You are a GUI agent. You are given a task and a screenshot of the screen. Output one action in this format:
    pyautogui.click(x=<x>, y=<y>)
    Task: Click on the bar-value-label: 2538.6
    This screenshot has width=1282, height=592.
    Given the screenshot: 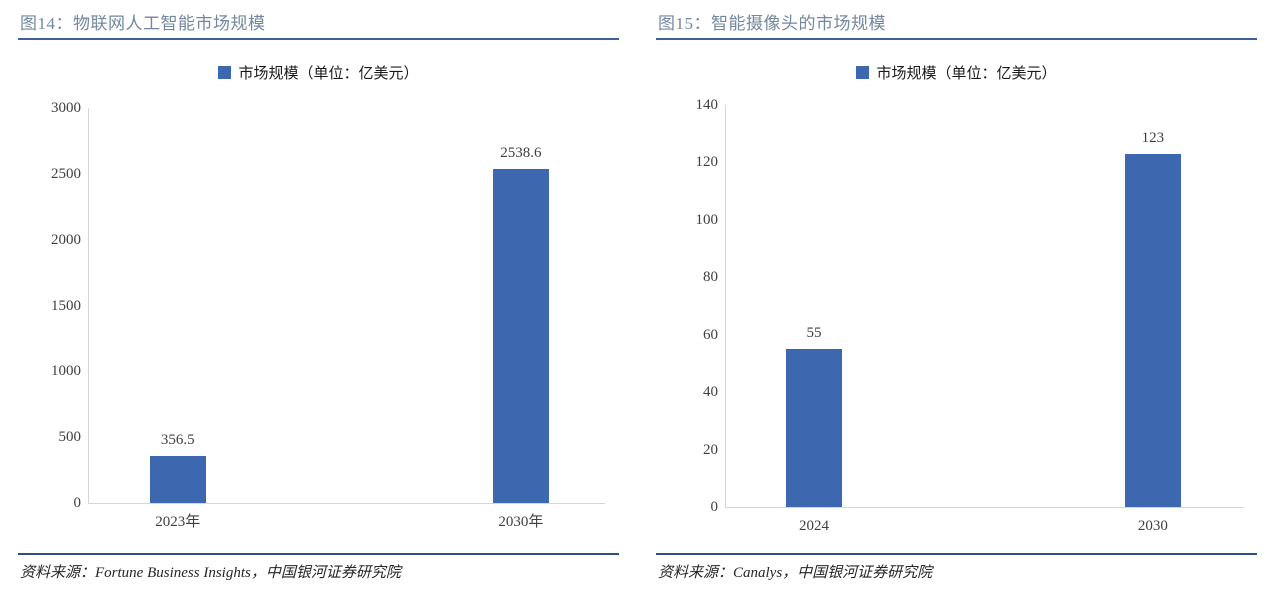 What is the action you would take?
    pyautogui.click(x=521, y=152)
    